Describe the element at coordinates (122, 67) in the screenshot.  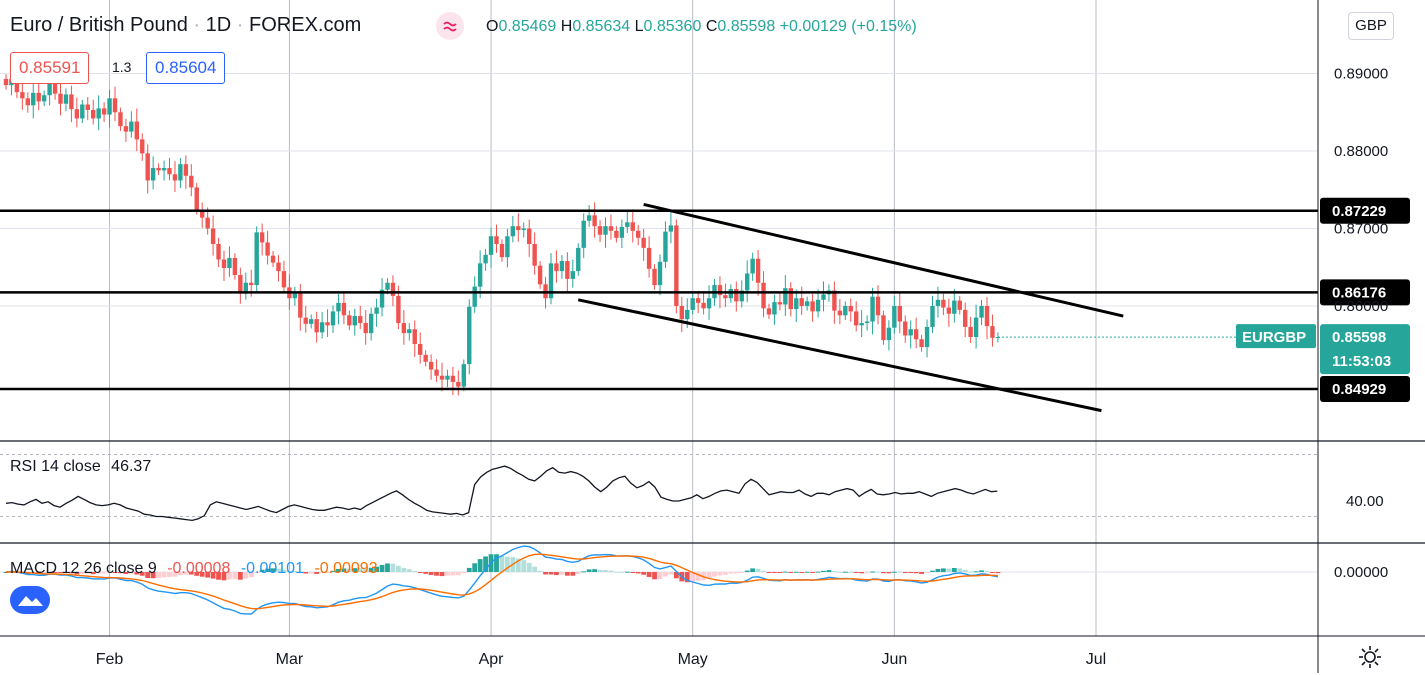
I see `spread-value: 1.3` at that location.